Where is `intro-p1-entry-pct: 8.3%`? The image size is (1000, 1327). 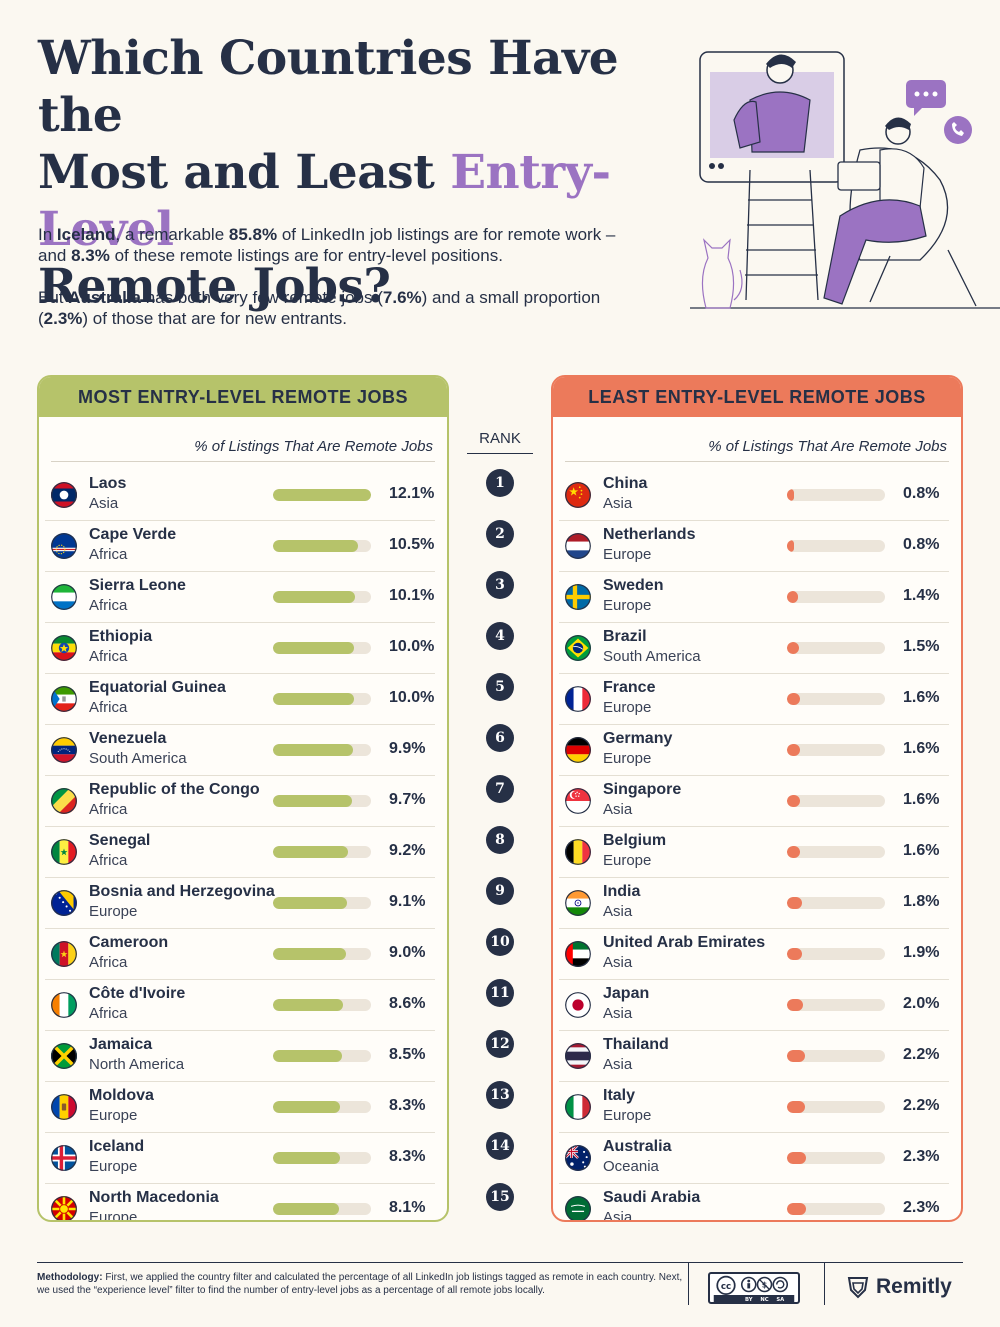
intro-p1-entry-pct: 8.3% is located at coordinates (90, 255).